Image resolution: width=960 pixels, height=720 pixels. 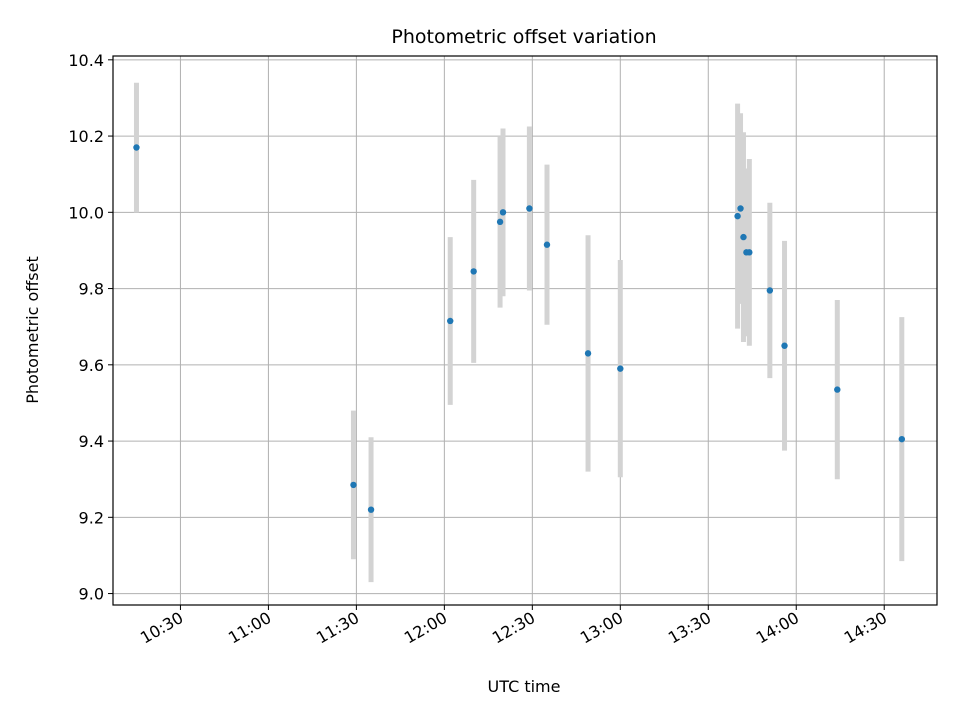 What do you see at coordinates (91, 594) in the screenshot?
I see `y-tick-label: 9.0` at bounding box center [91, 594].